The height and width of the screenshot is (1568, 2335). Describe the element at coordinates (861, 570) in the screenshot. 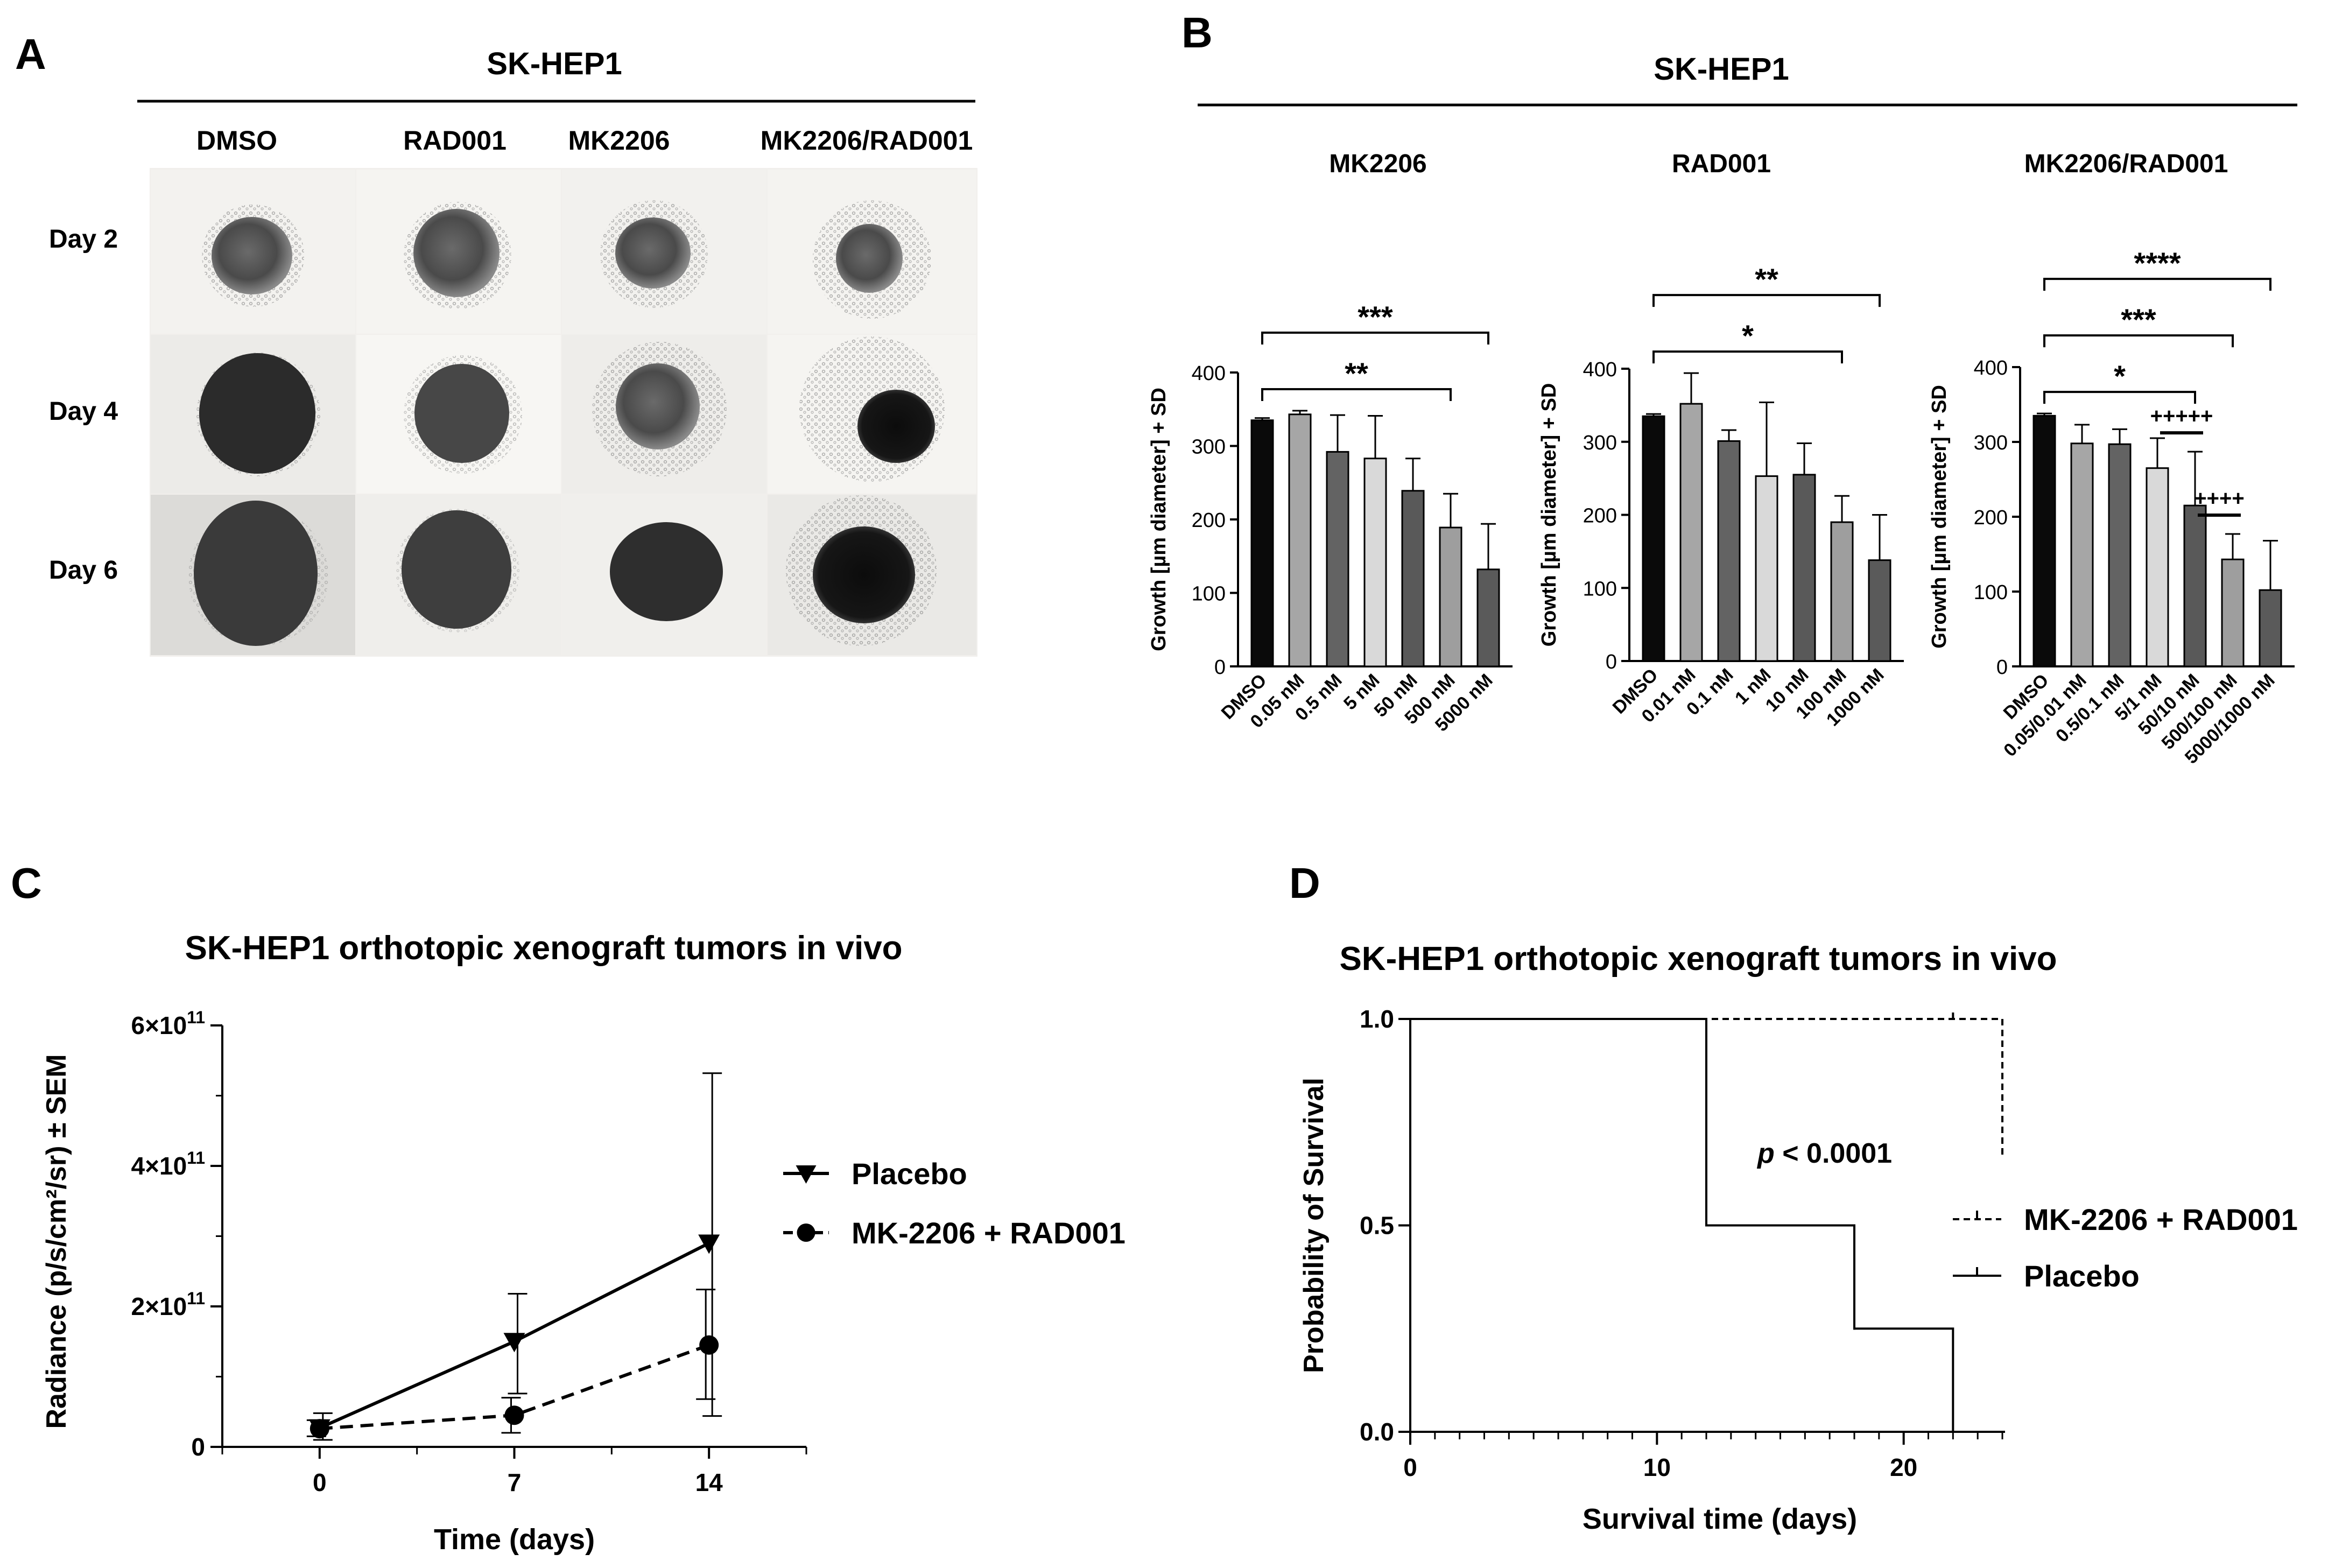

I see `spheroid-combo-day6` at that location.